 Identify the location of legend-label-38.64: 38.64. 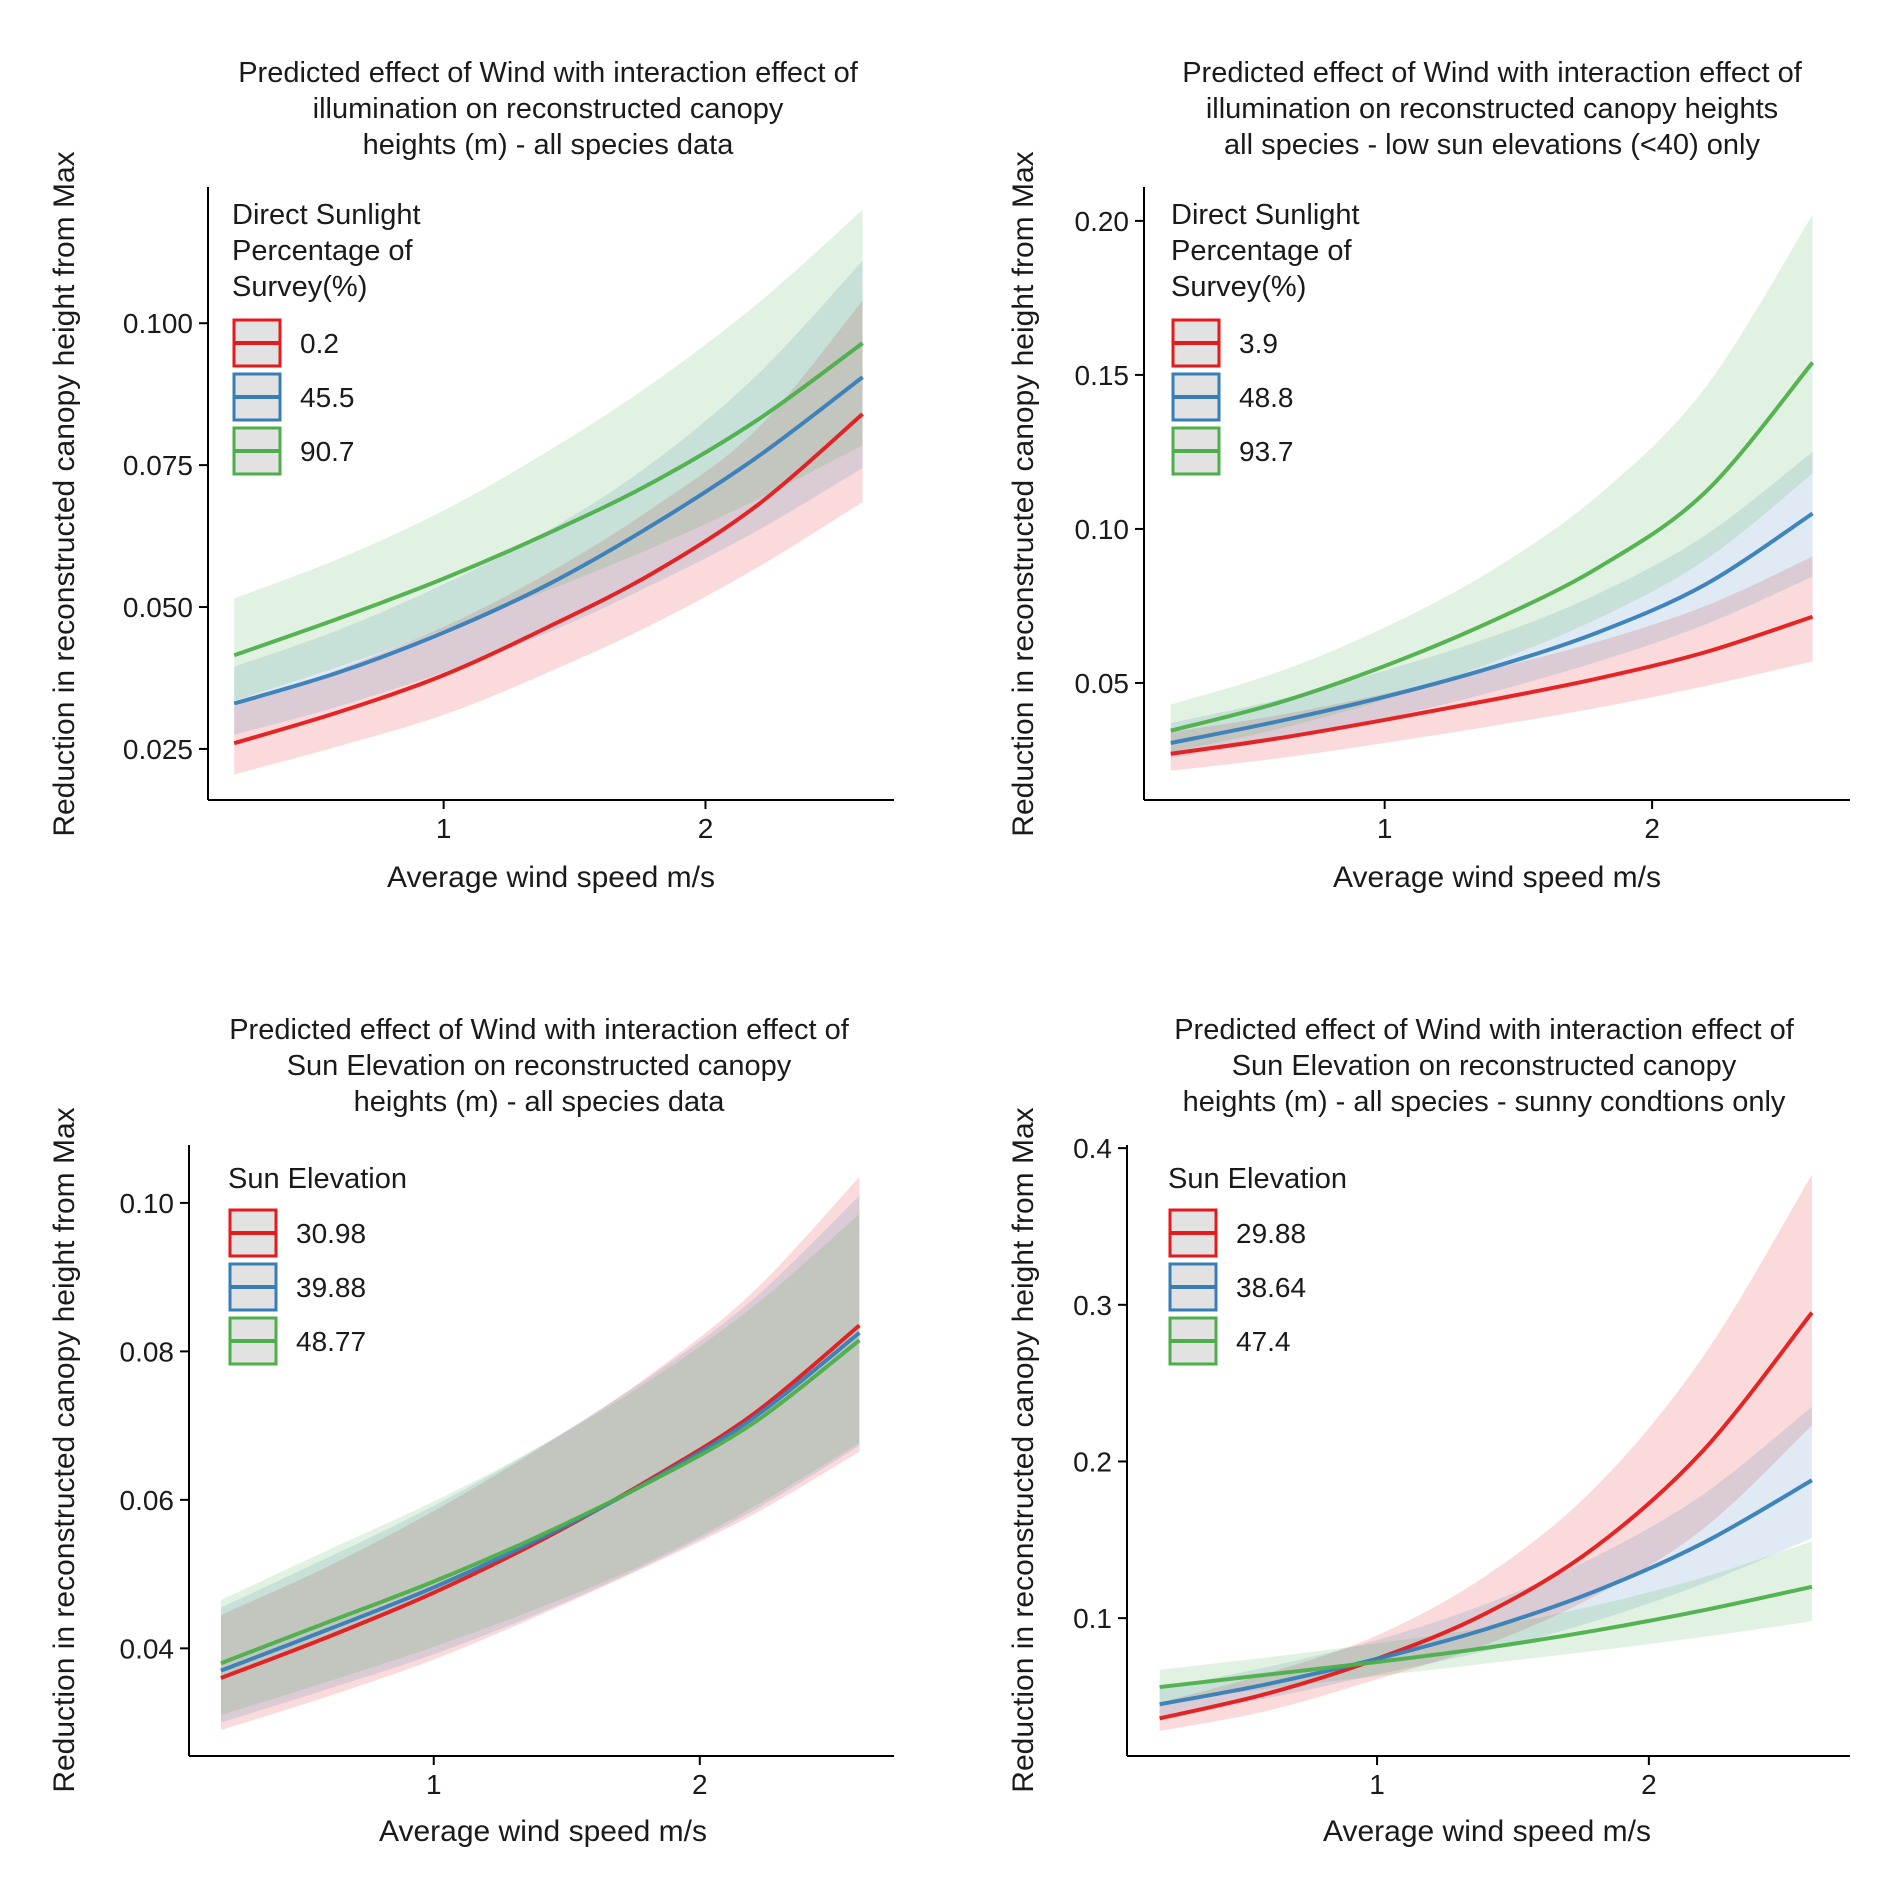
(1271, 1287).